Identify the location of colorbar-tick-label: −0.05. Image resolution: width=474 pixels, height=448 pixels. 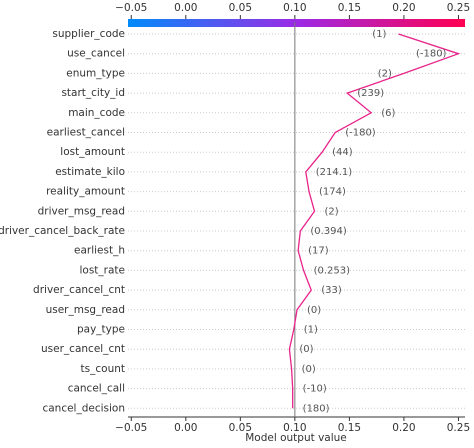
(131, 8).